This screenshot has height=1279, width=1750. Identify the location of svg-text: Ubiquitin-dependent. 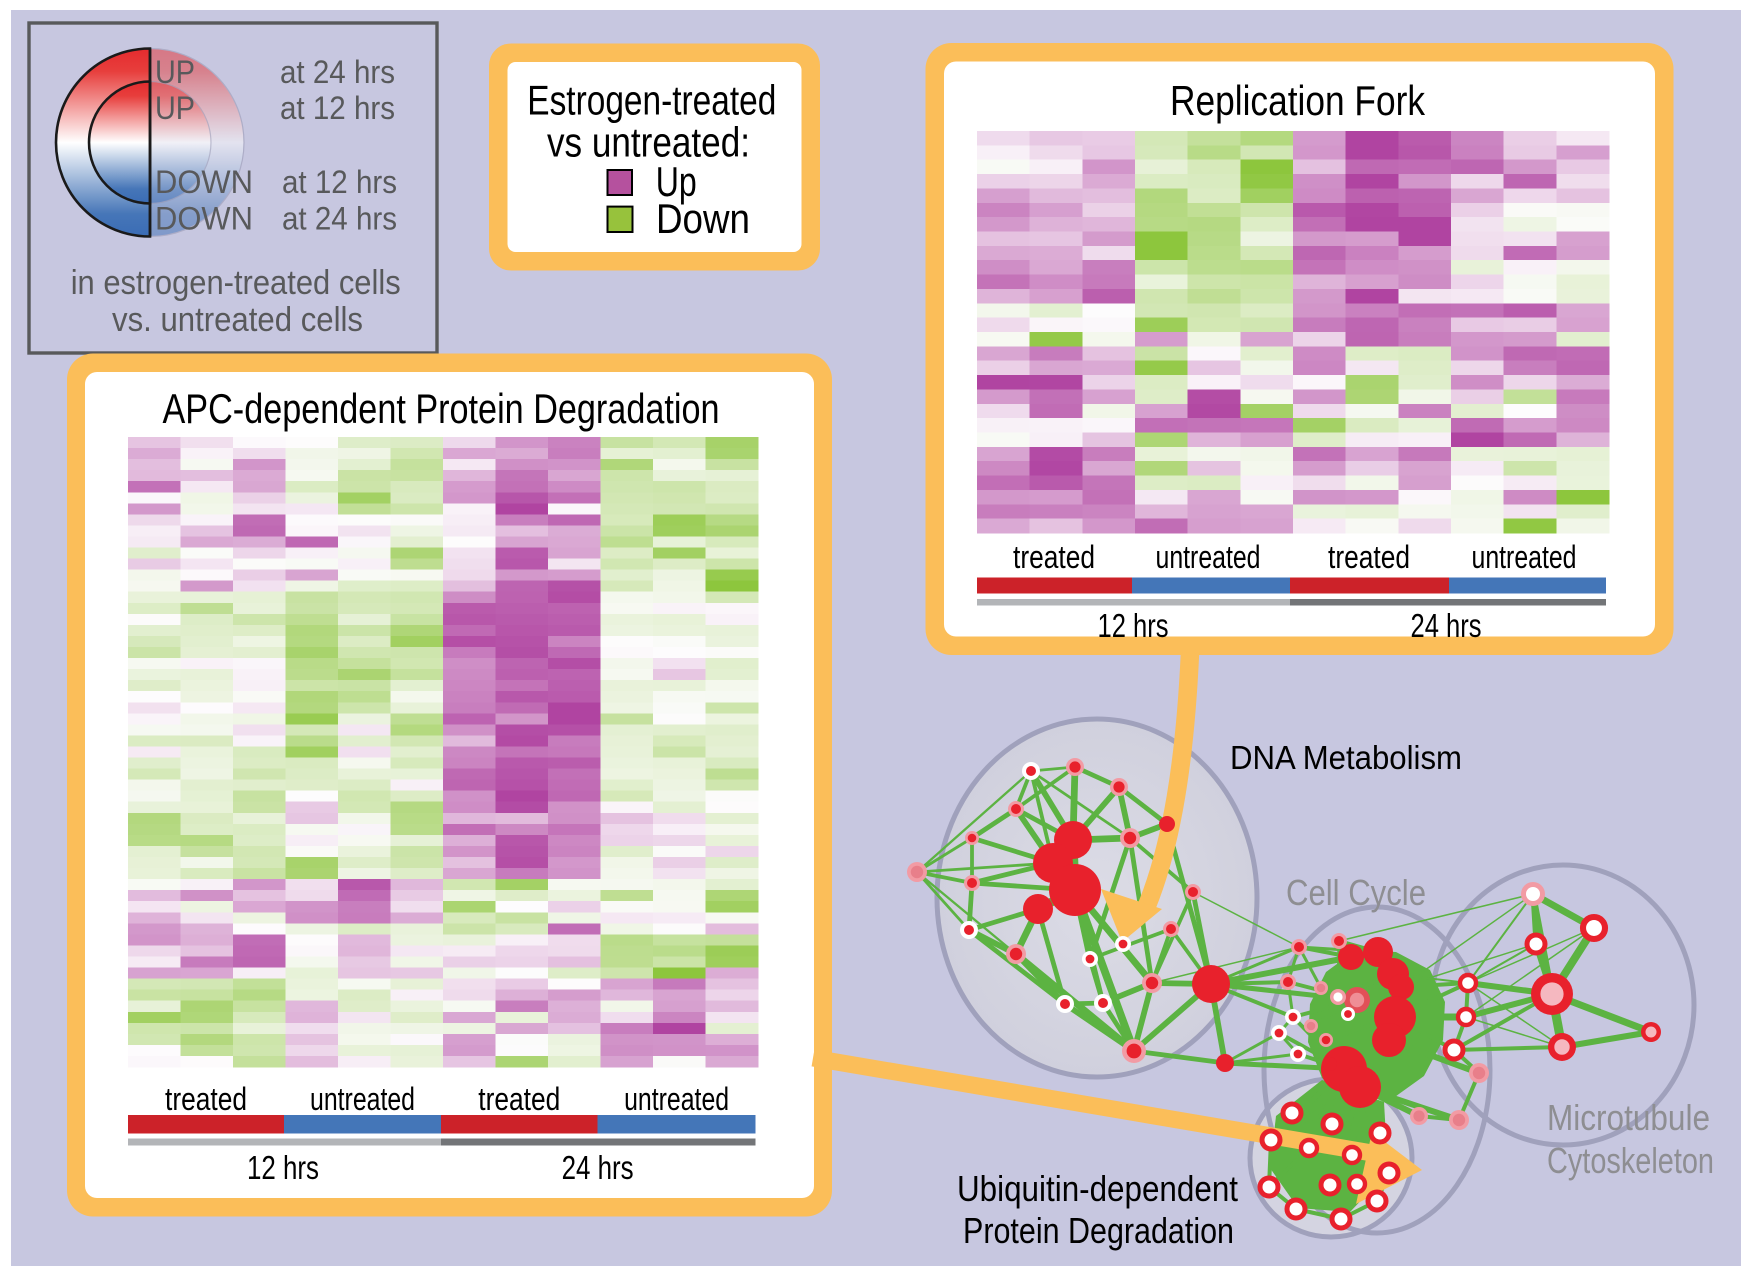
(1097, 1188).